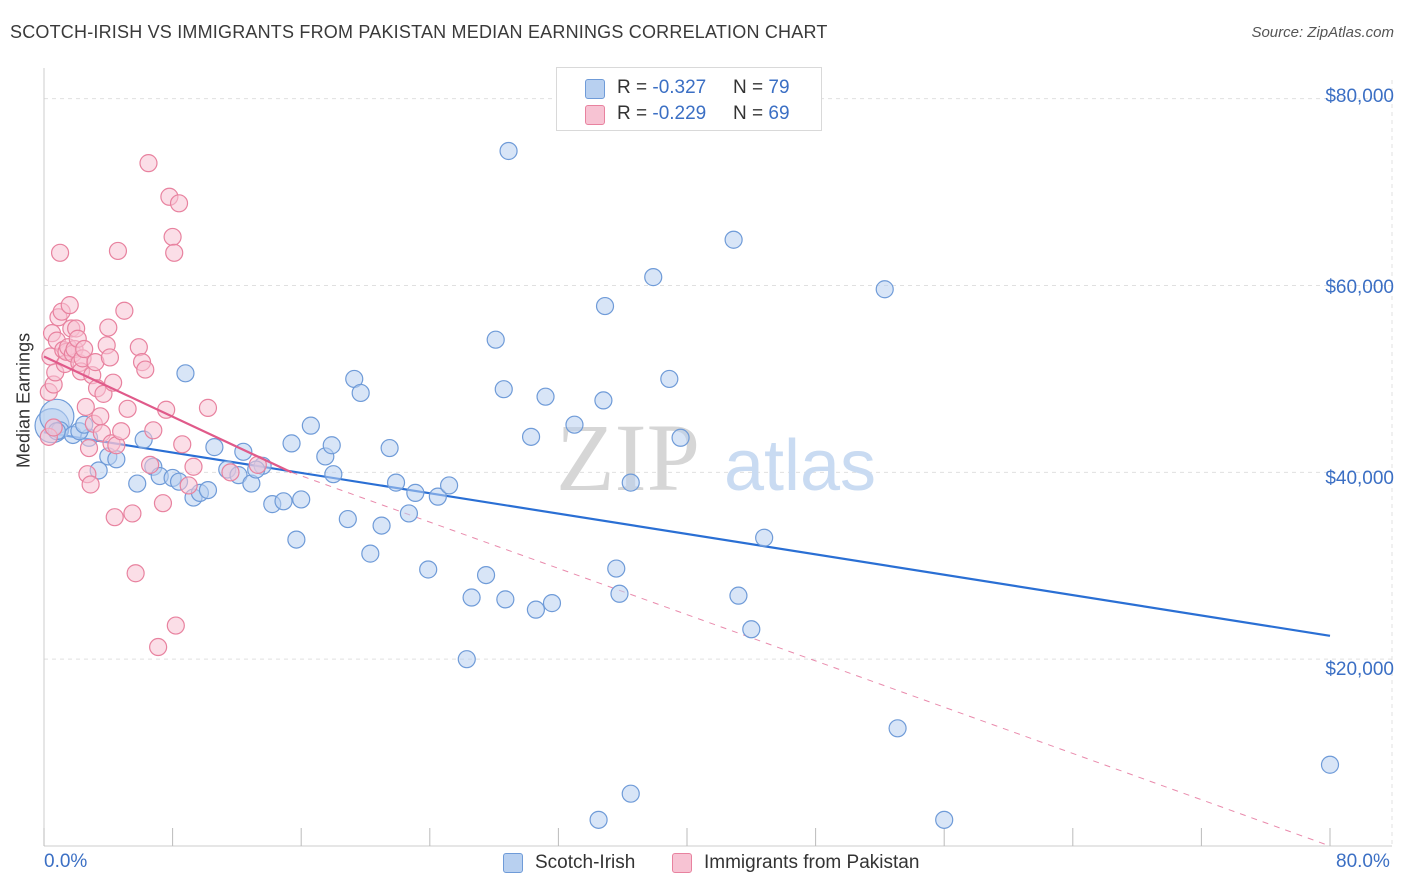 The width and height of the screenshot is (1406, 892). Describe the element at coordinates (1359, 287) in the screenshot. I see `y-tick-60000: $60,000` at that location.